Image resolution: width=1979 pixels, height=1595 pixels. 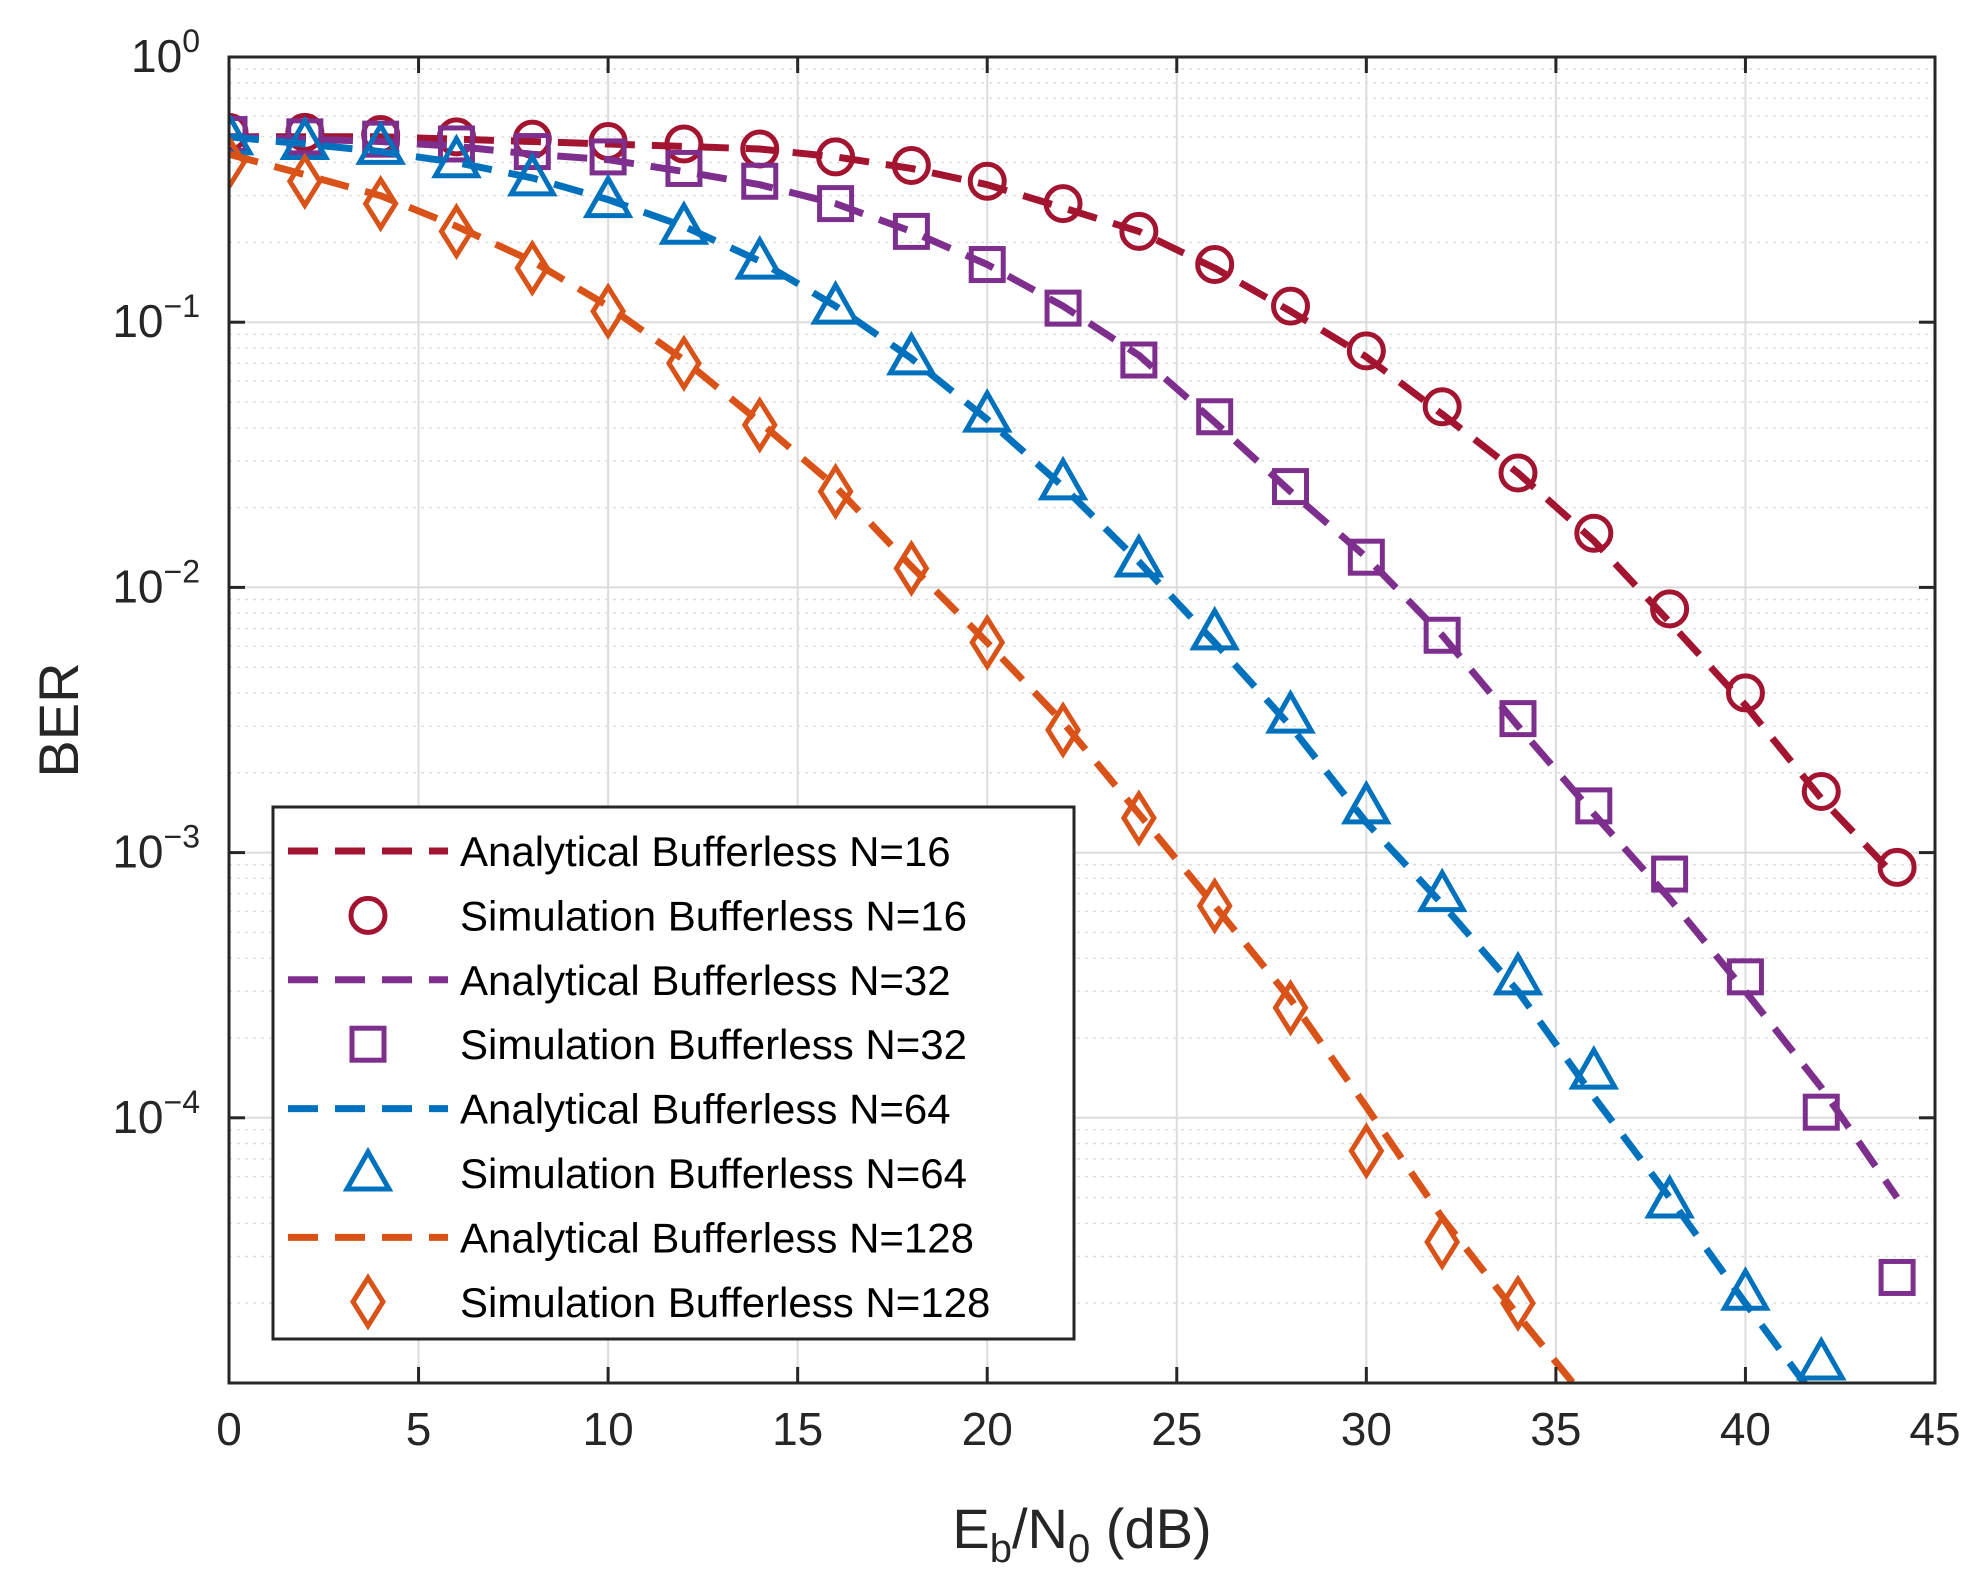 What do you see at coordinates (705, 851) in the screenshot?
I see `legend-label: Analytical Bufferless N=16` at bounding box center [705, 851].